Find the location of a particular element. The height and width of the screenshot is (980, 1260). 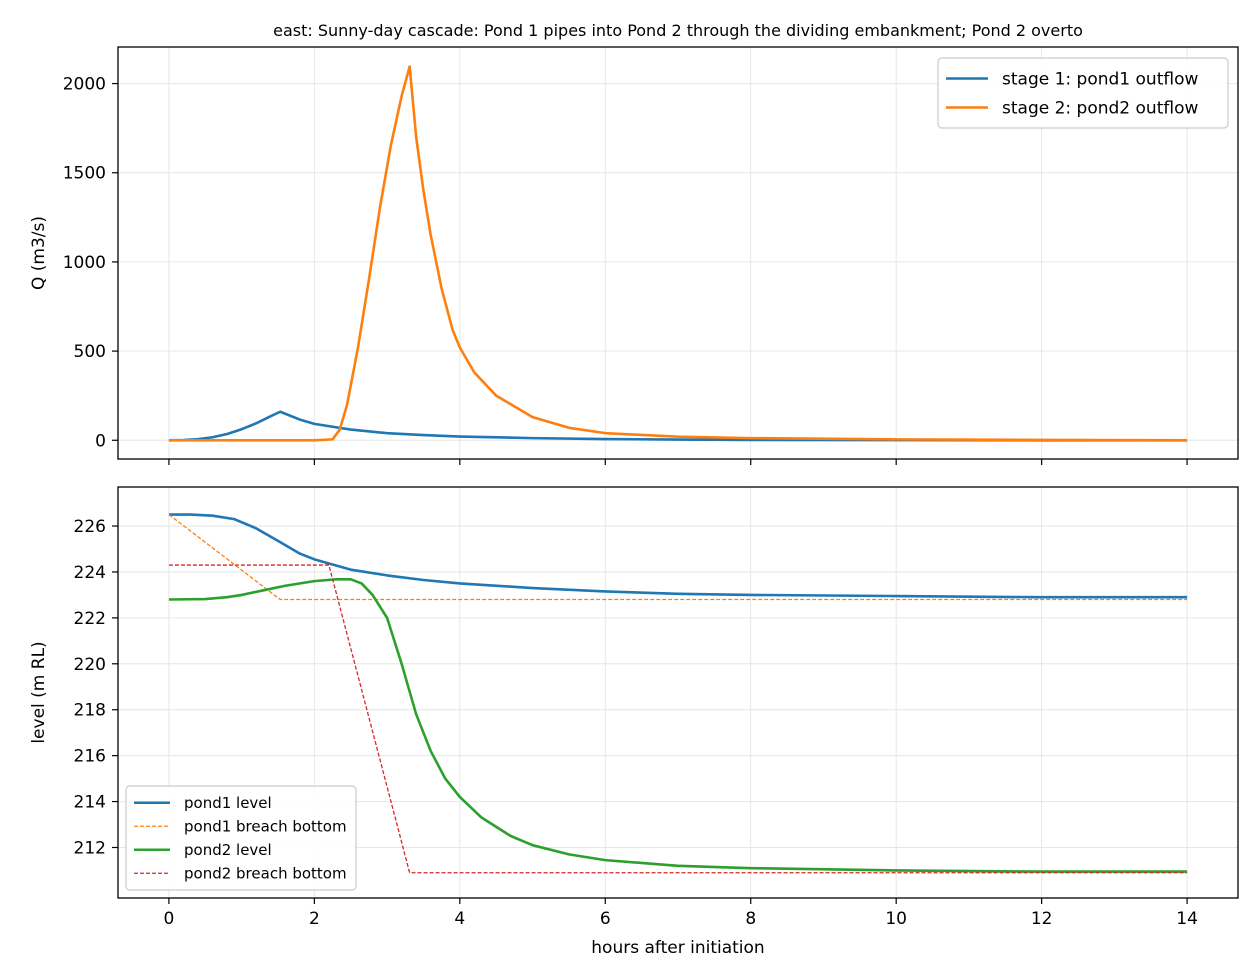

y-tick-label: 224 is located at coordinates (90, 573).